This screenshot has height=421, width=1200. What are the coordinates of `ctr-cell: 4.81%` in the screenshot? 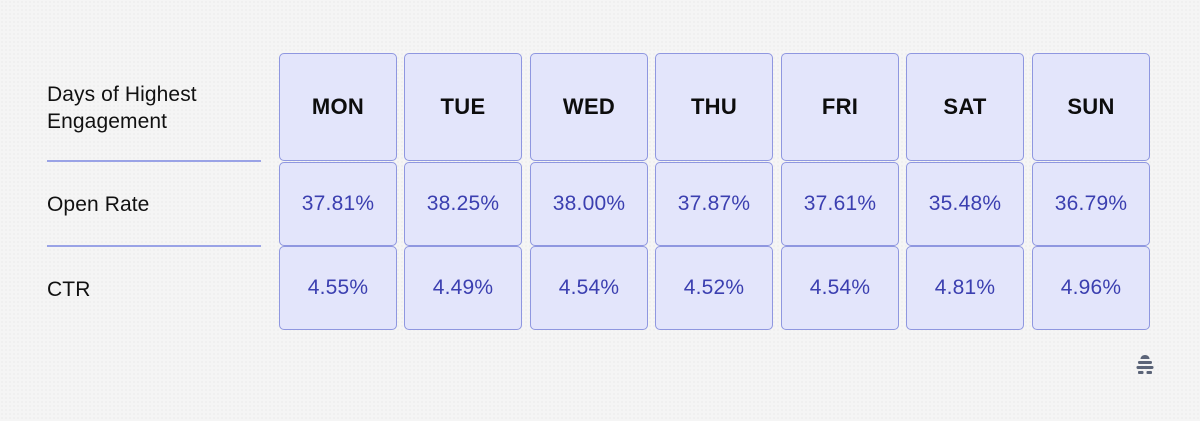 It's located at (965, 288).